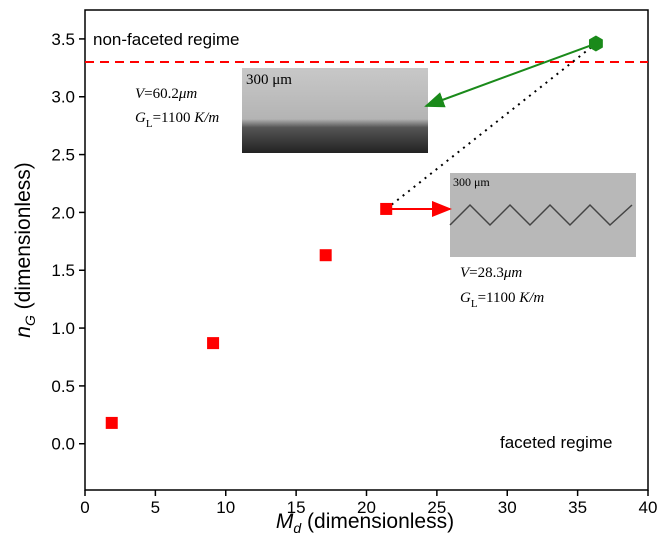 The height and width of the screenshot is (537, 660). What do you see at coordinates (436, 507) in the screenshot?
I see `x-tick-label: 25` at bounding box center [436, 507].